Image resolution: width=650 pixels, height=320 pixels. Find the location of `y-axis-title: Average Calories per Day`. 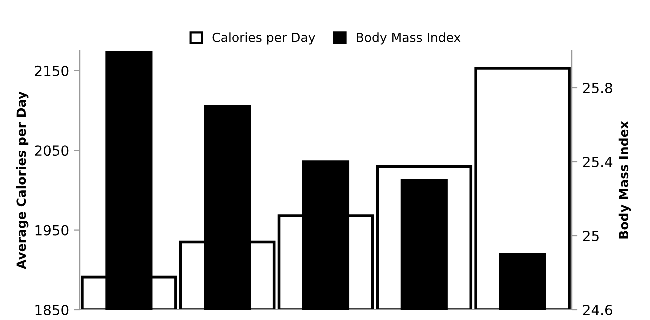

y-axis-title: Average Calories per Day is located at coordinates (22, 181).